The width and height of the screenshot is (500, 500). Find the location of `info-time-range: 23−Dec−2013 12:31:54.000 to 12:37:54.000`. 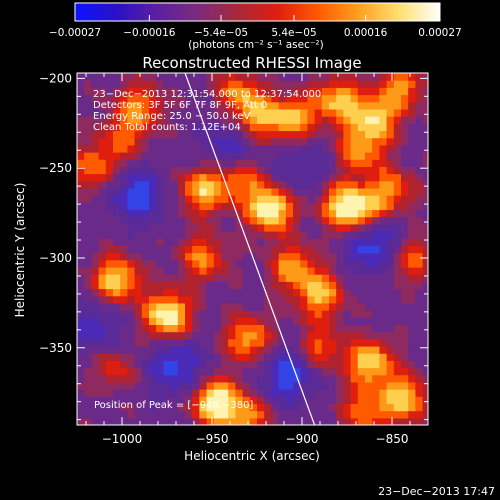

info-time-range: 23−Dec−2013 12:31:54.000 to 12:37:54.000 is located at coordinates (207, 94).